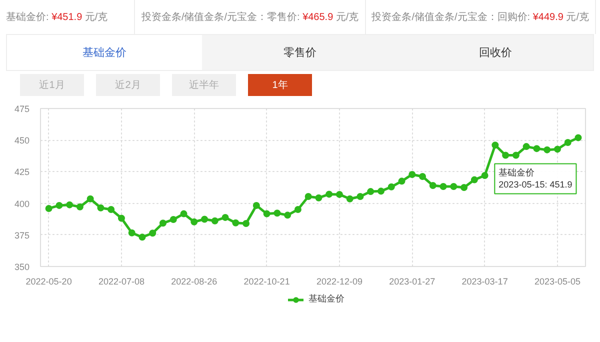 The height and width of the screenshot is (342, 600). I want to click on x-tick-label: 2022-07-08, so click(121, 281).